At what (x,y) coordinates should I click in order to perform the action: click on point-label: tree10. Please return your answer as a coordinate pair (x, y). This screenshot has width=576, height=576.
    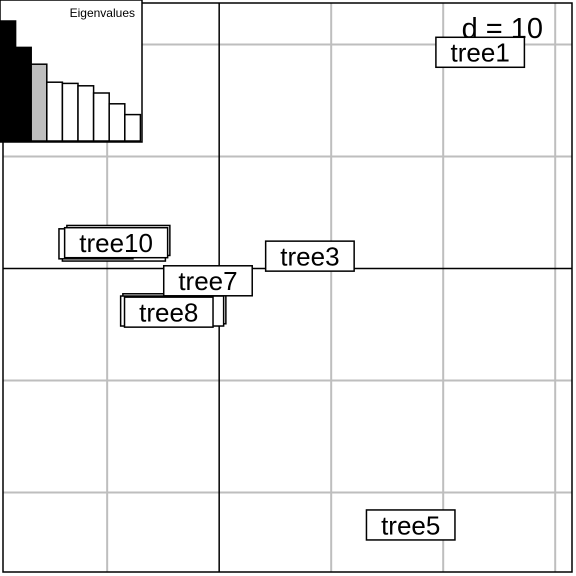
    Looking at the image, I should click on (116, 243).